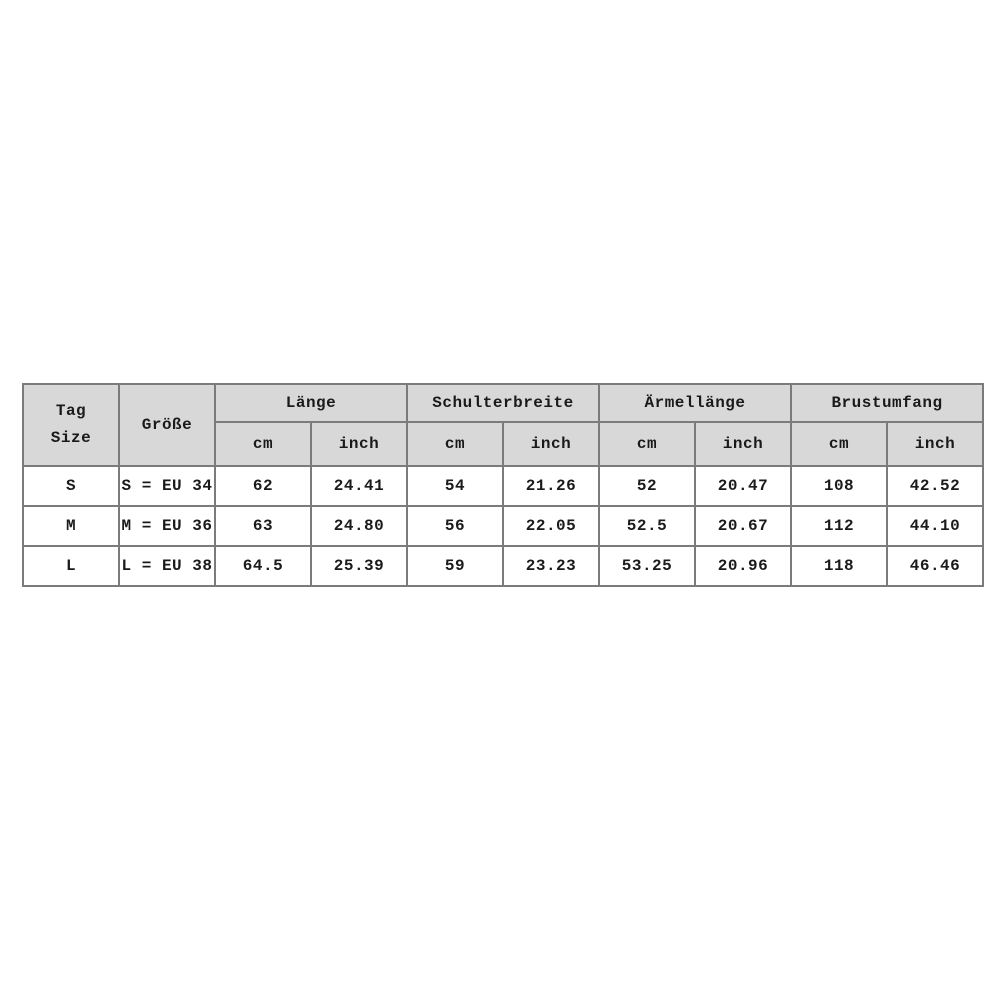 The image size is (1006, 1006). I want to click on unit-cell-brustumfang-inch: inch, so click(935, 444).